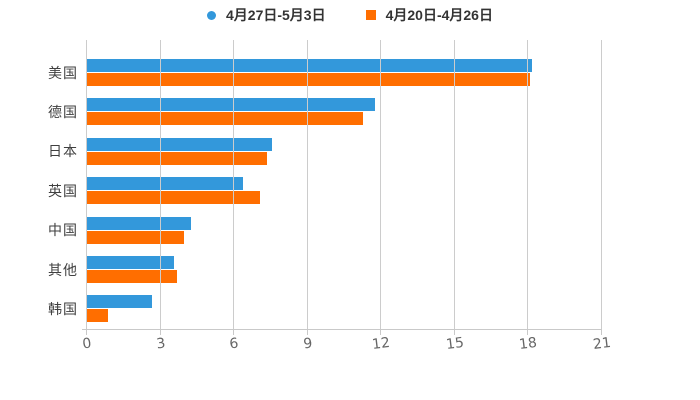 The width and height of the screenshot is (700, 400). I want to click on x-tick-label: 9, so click(308, 344).